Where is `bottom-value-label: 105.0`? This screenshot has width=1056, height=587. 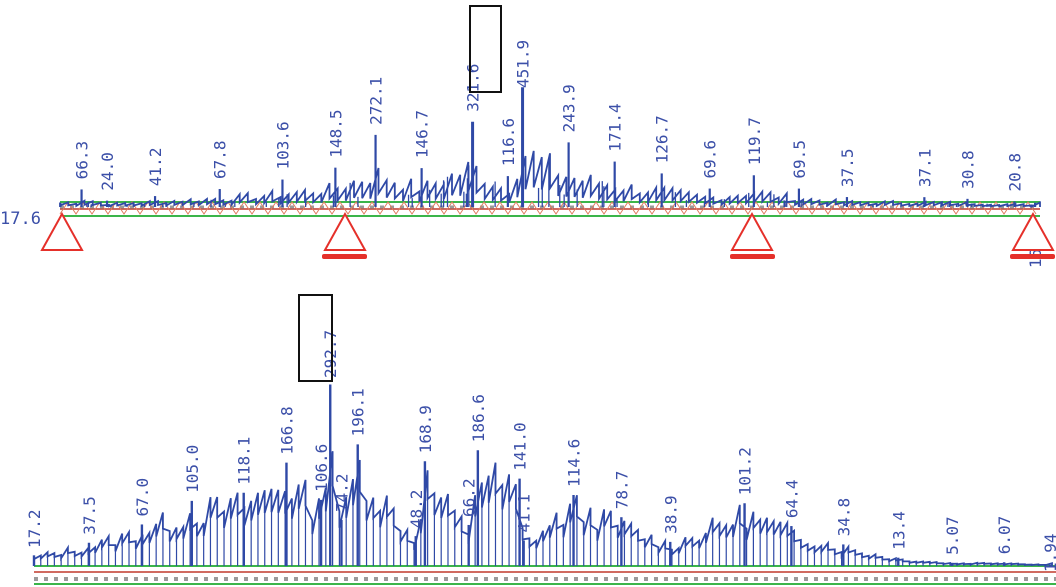
bottom-value-label: 105.0 is located at coordinates (192, 469).